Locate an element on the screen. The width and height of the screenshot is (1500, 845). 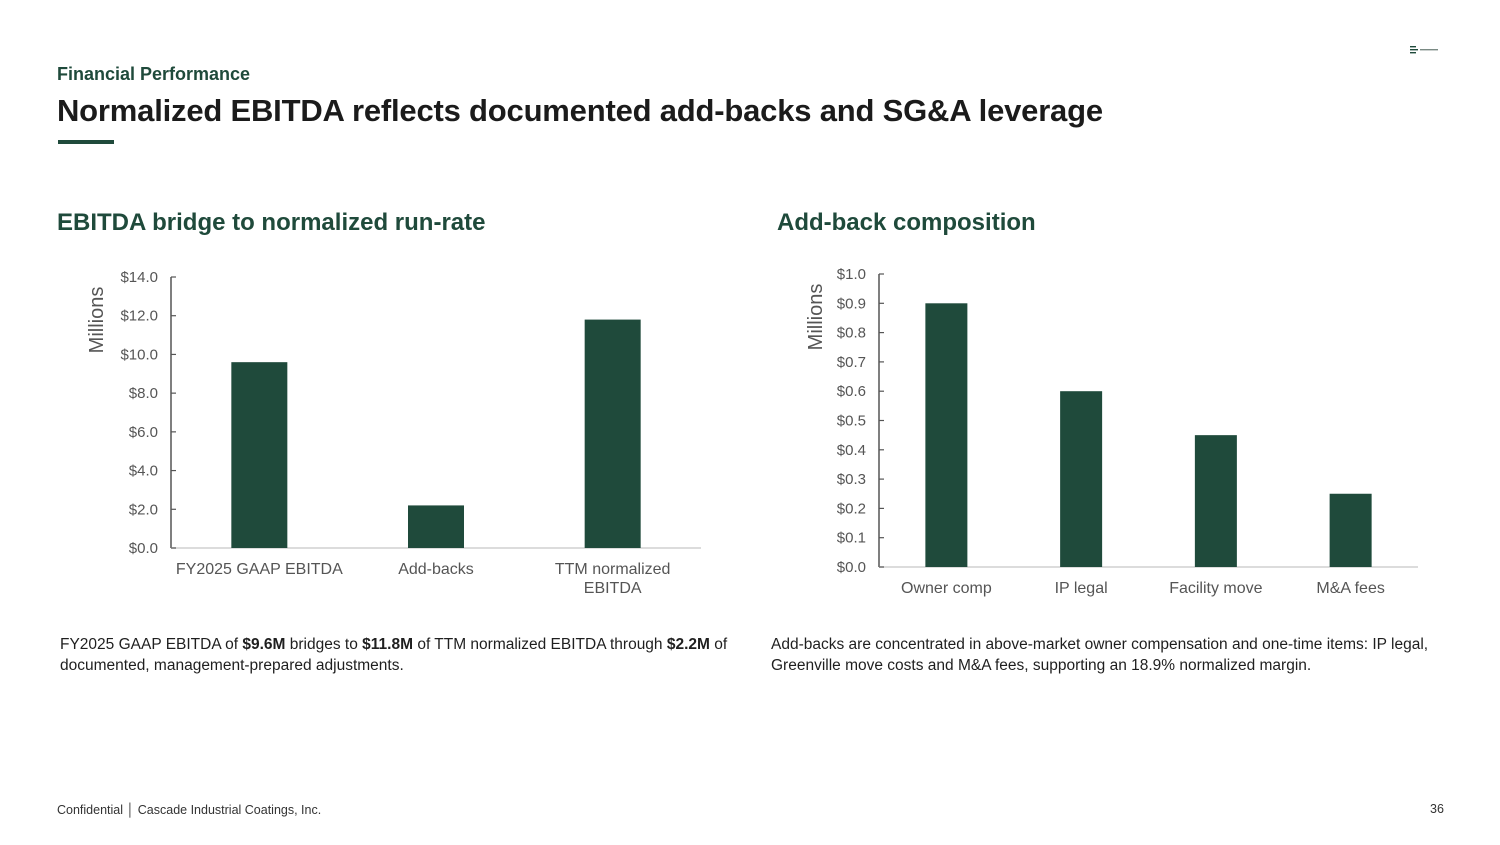
y-tick-label: $0.5 is located at coordinates (851, 421).